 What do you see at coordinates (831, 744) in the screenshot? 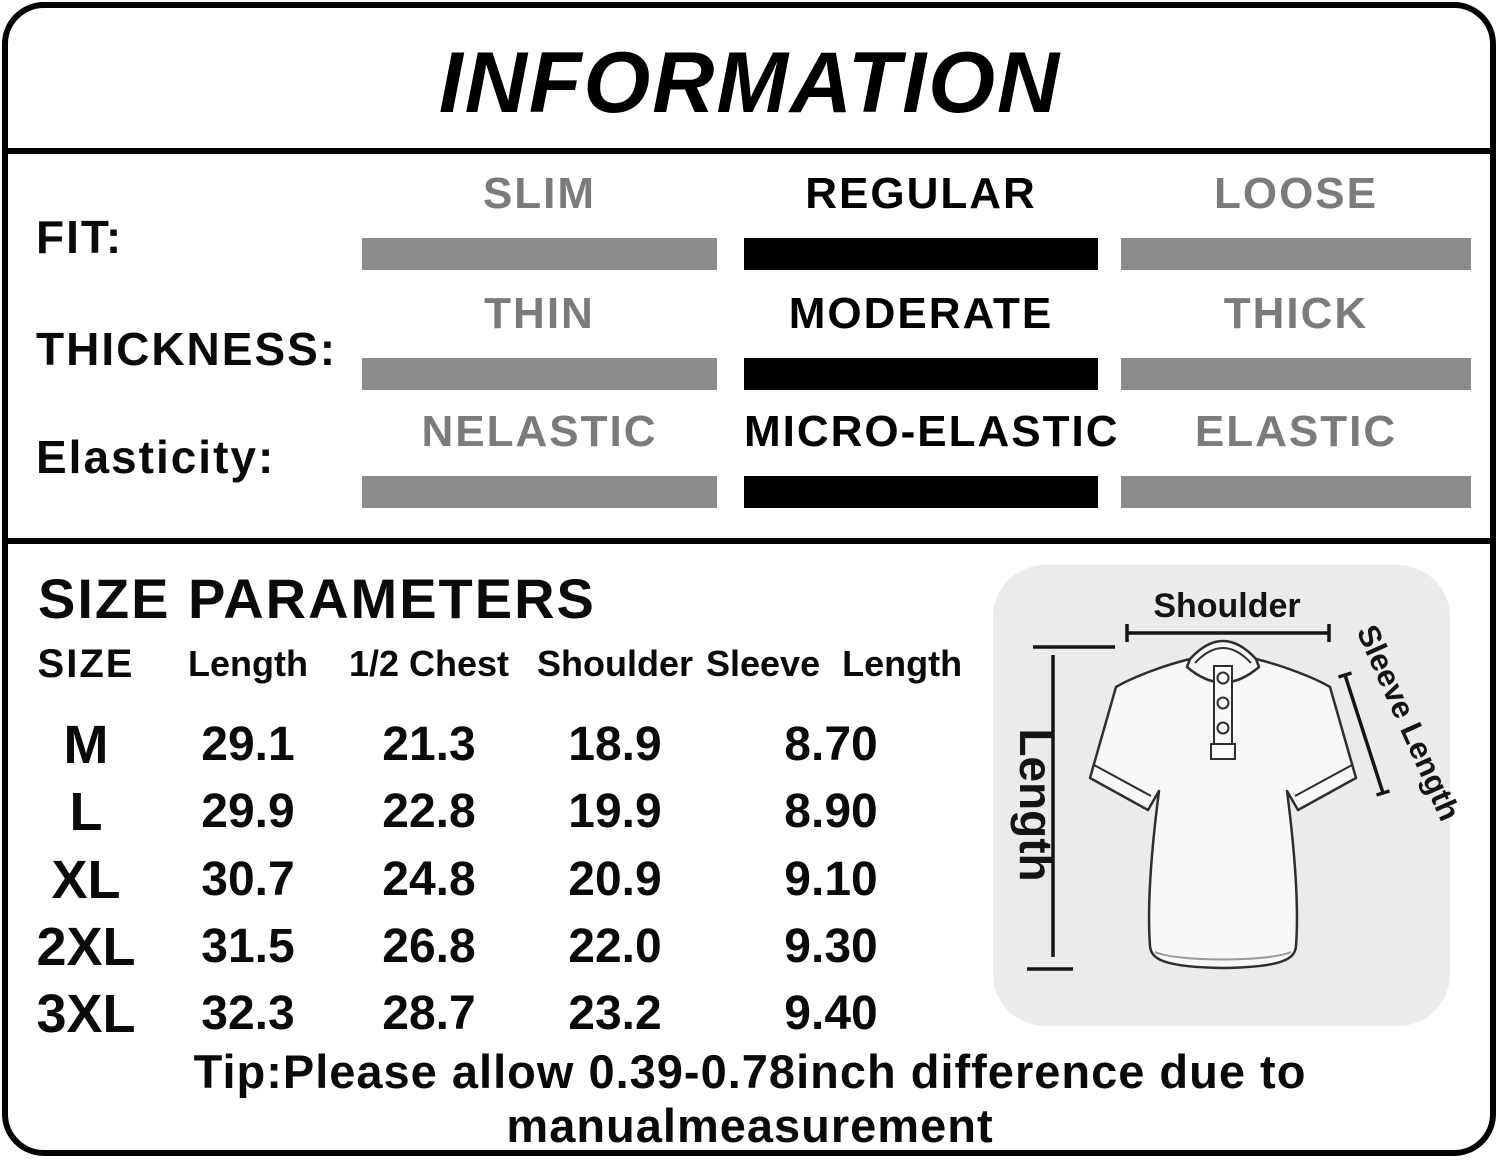
I see `table-cell: 8.70` at bounding box center [831, 744].